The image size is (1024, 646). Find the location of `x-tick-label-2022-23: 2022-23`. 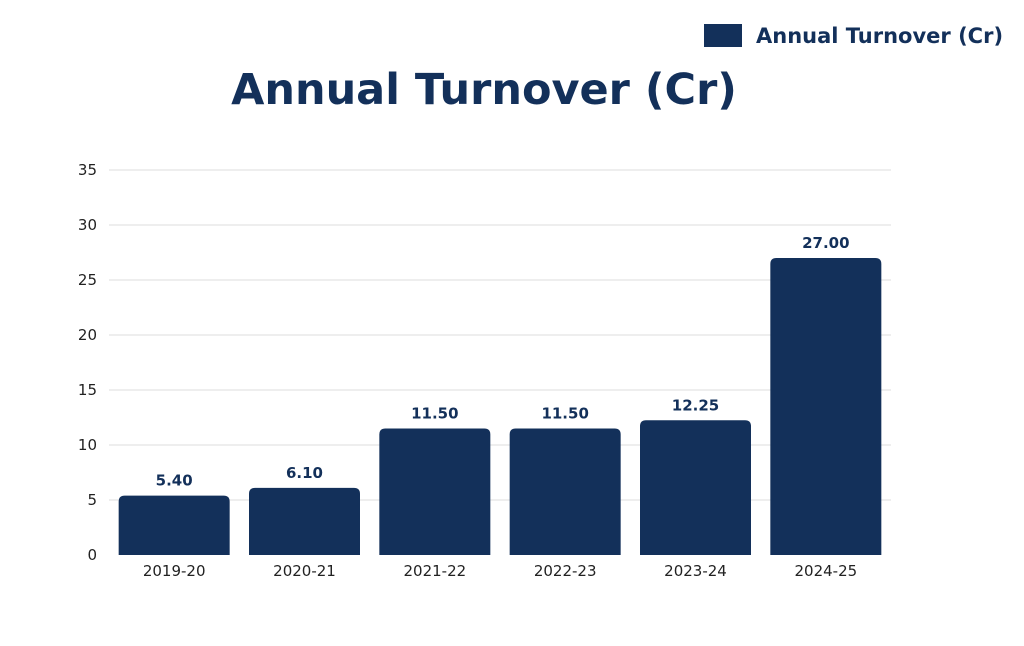

x-tick-label-2022-23: 2022-23 is located at coordinates (565, 571).